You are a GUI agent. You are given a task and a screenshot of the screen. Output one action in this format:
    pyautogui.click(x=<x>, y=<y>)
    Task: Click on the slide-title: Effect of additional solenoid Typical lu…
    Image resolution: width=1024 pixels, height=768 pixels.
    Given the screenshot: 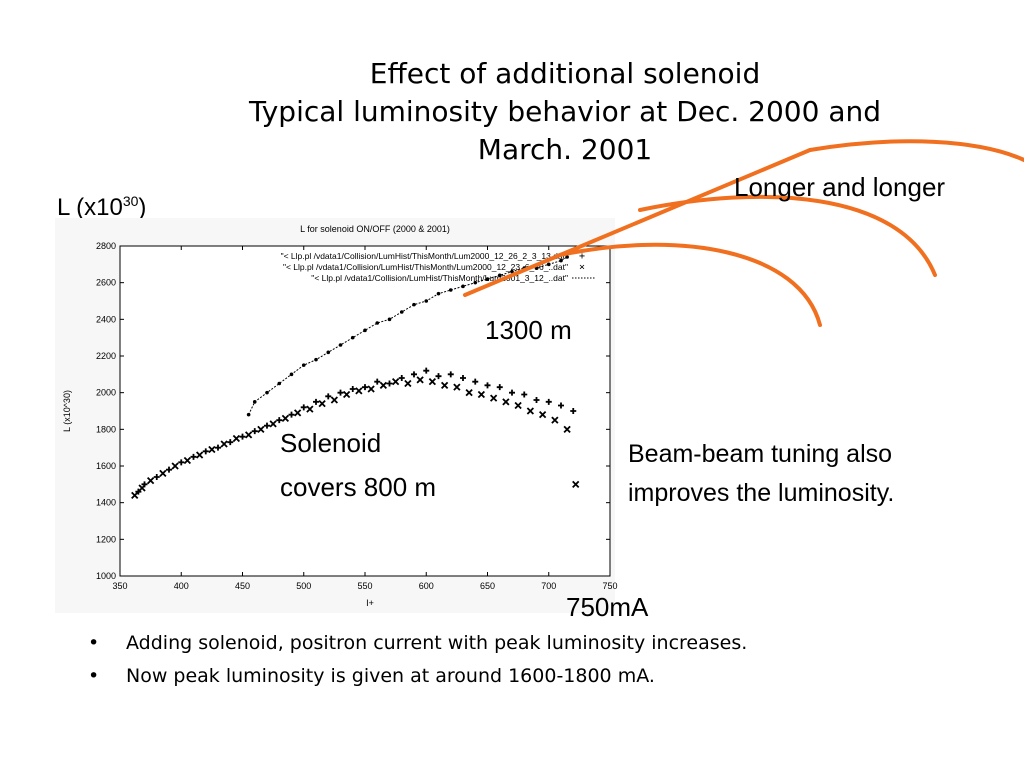 What is the action you would take?
    pyautogui.click(x=565, y=112)
    